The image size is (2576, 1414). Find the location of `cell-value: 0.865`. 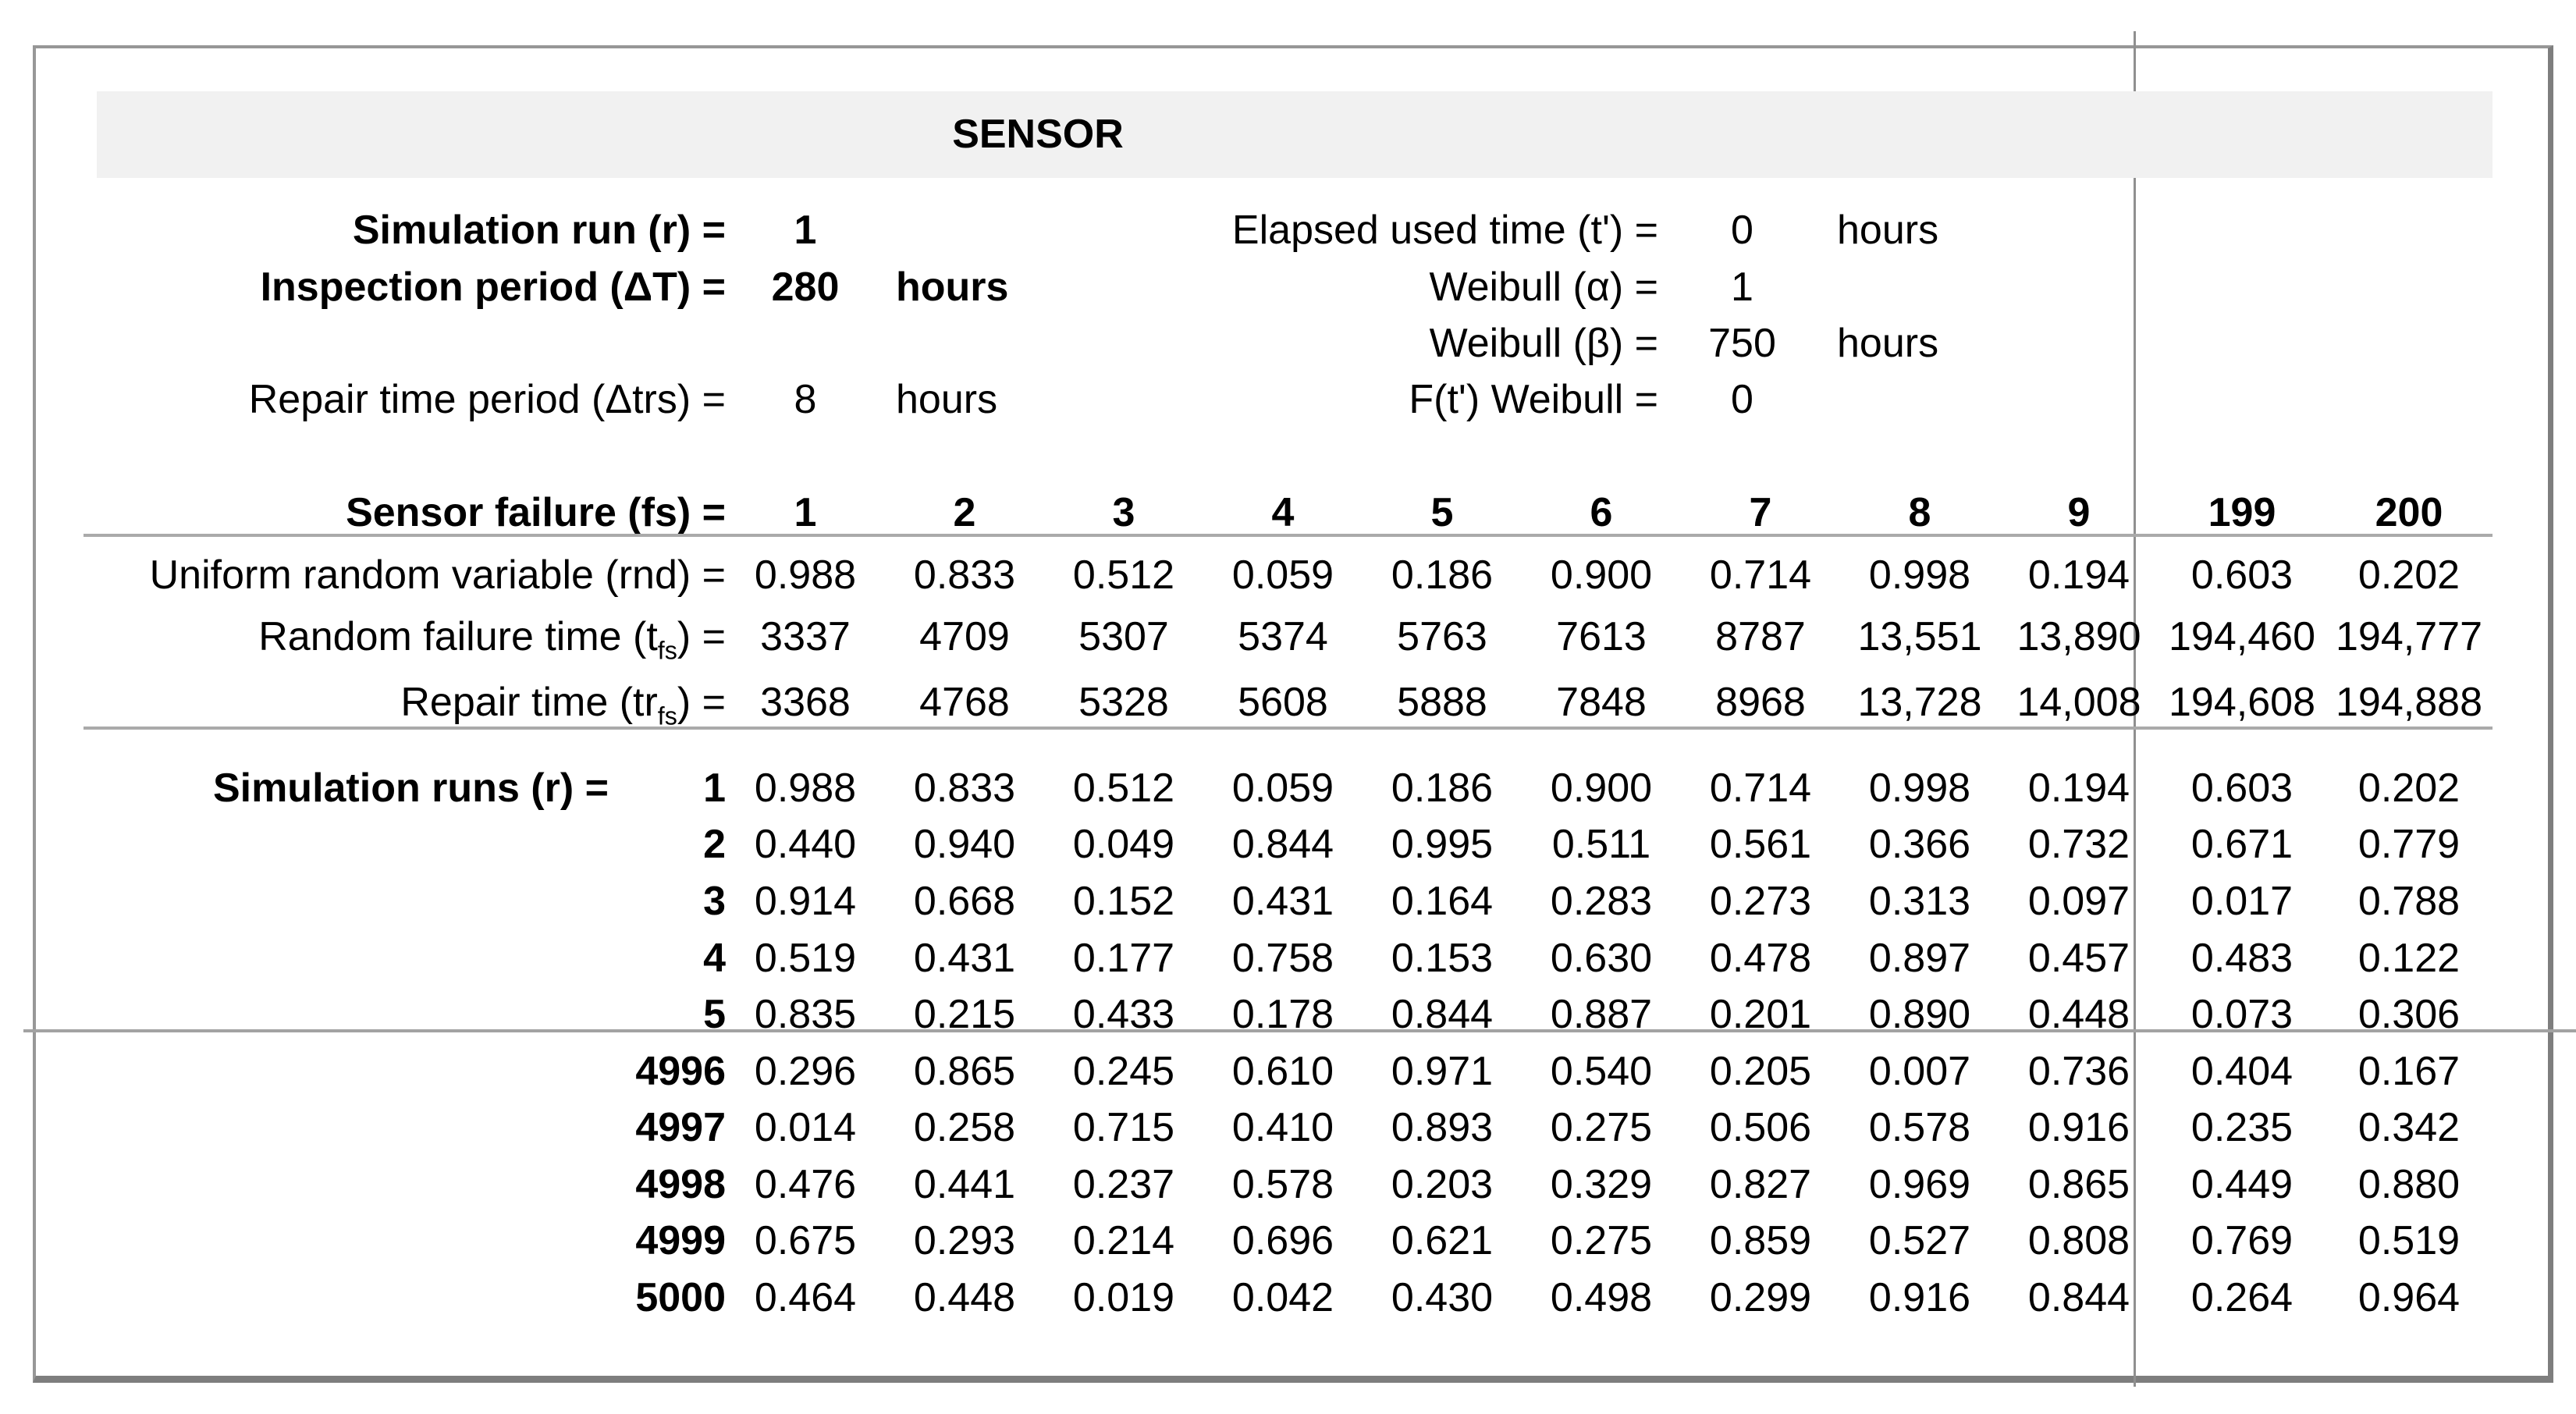

cell-value: 0.865 is located at coordinates (964, 1071).